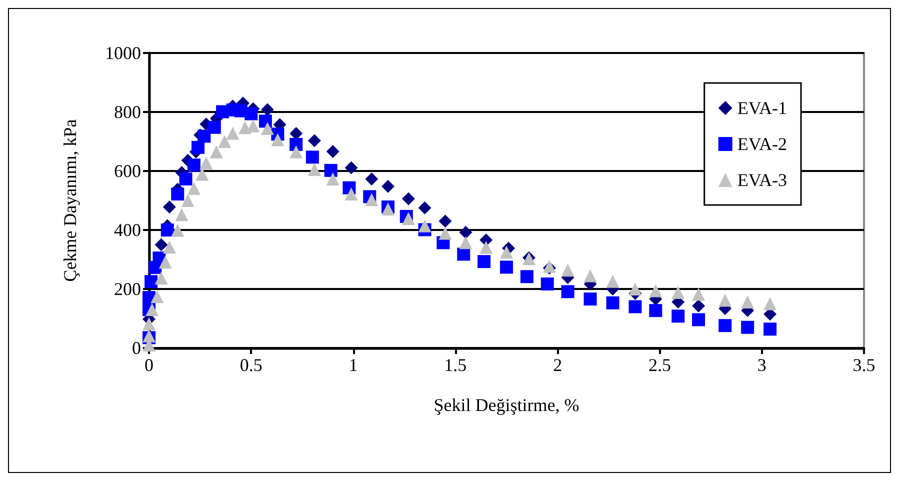  What do you see at coordinates (70, 200) in the screenshot?
I see `y-axis-title: Çekme Dayanımı, kPa` at bounding box center [70, 200].